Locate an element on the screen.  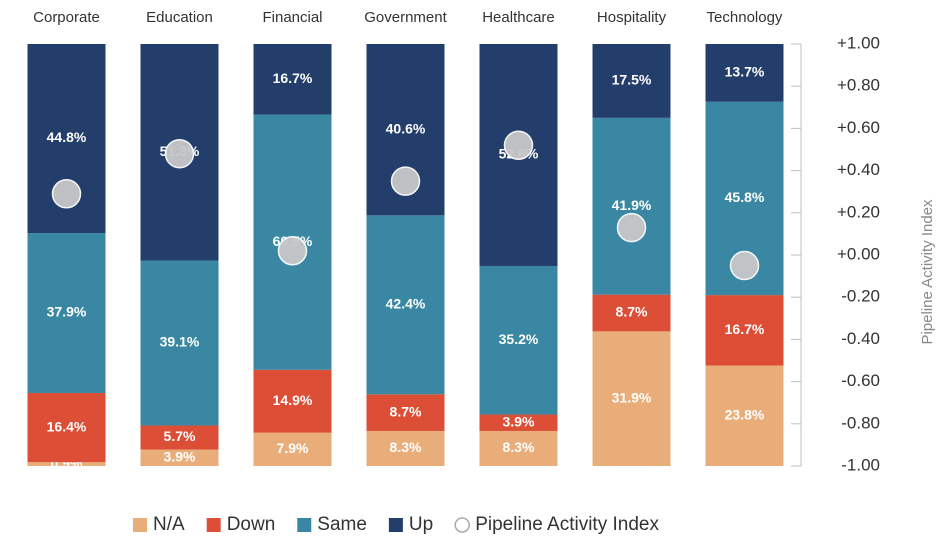
category-label: Financial is located at coordinates (292, 17).